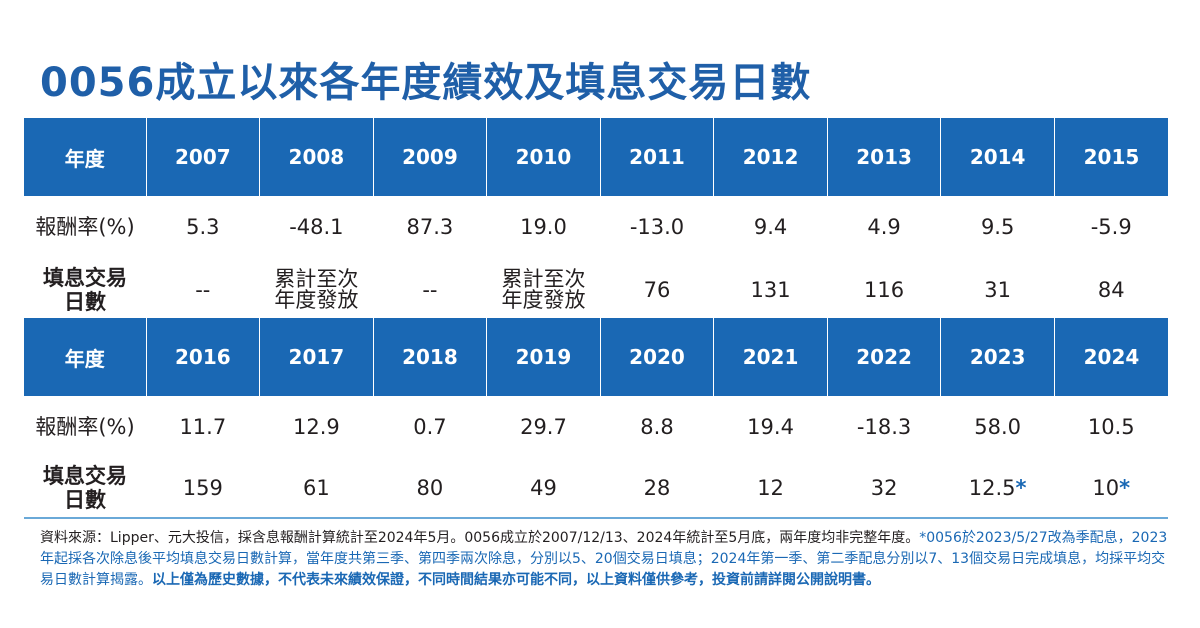 This screenshot has width=1200, height=628. I want to click on cell-value: 61, so click(316, 488).